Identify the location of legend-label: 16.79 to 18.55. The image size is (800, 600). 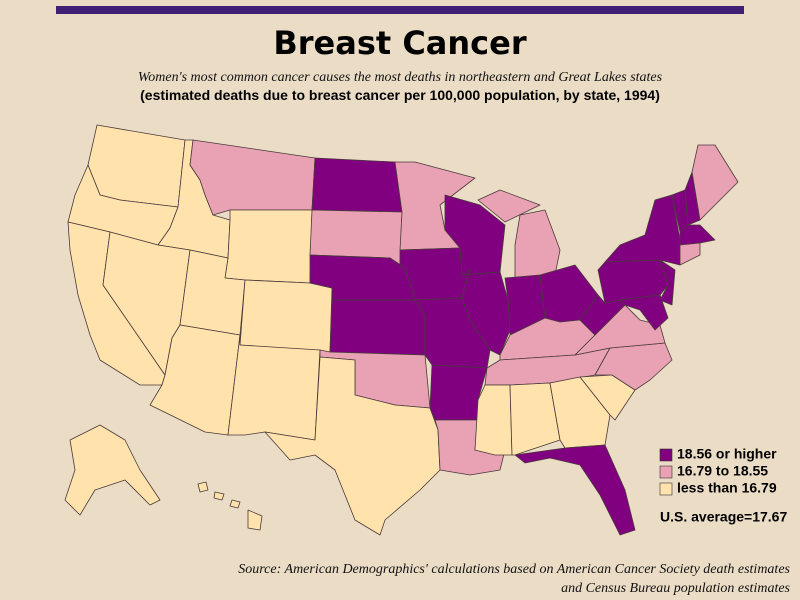
(722, 471).